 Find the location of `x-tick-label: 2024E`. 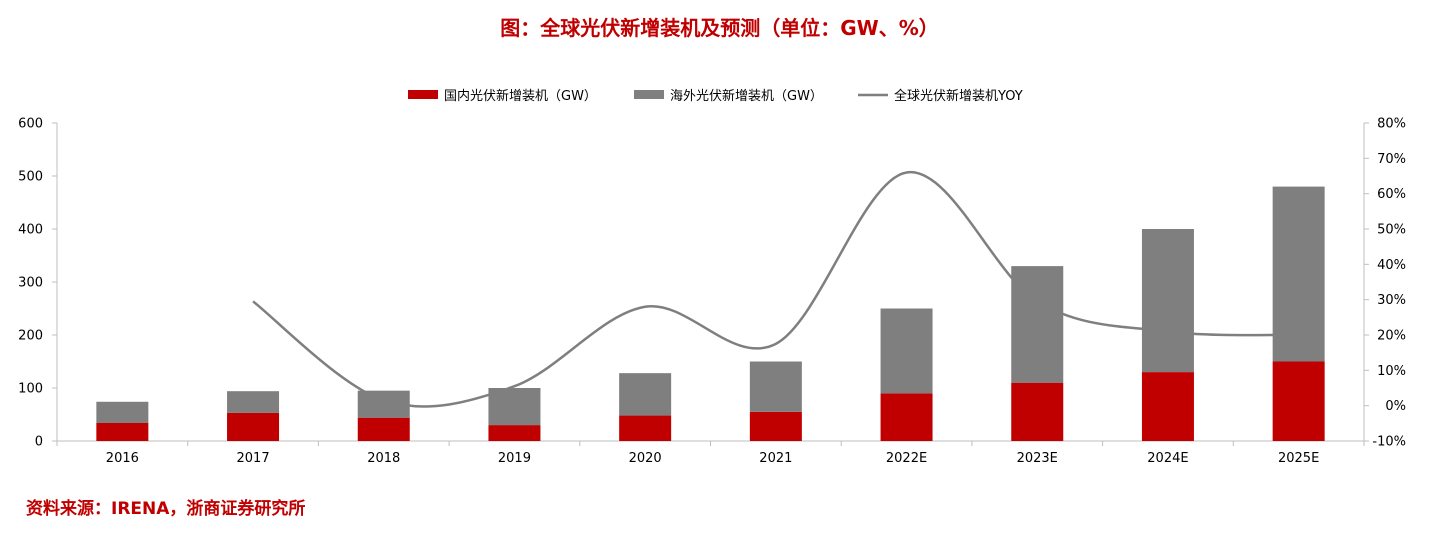

x-tick-label: 2024E is located at coordinates (1167, 458).